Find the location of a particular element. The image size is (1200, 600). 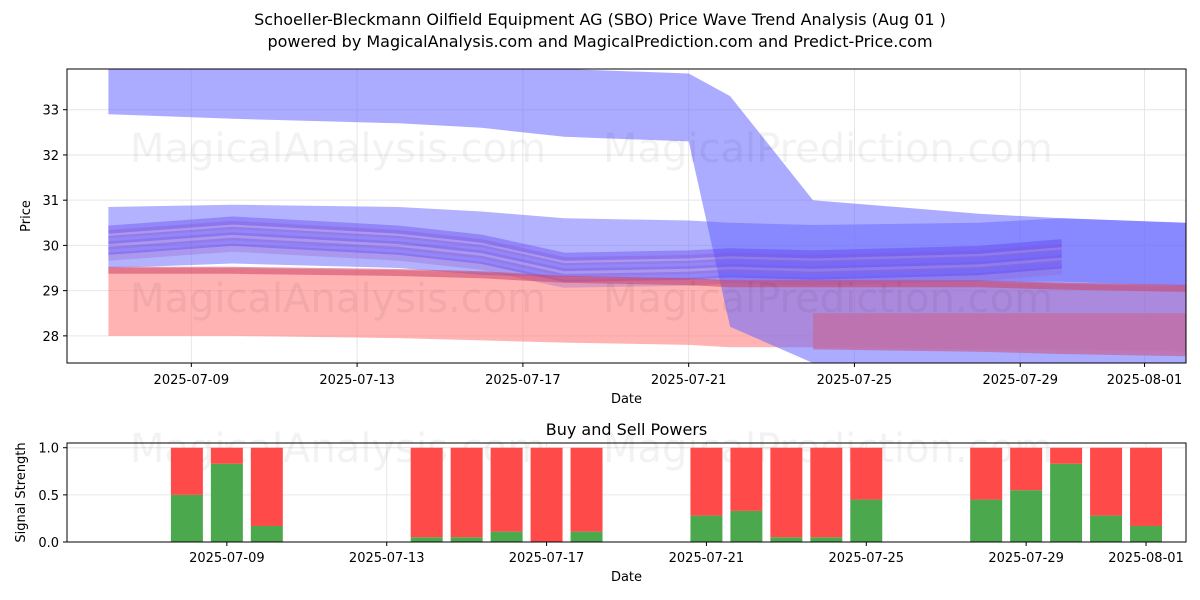

y-tick-label: 1.0 is located at coordinates (48, 449).